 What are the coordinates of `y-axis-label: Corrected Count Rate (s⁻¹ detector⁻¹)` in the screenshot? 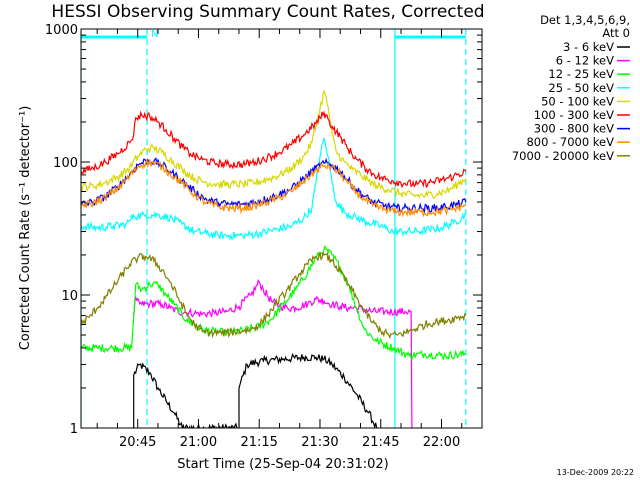 It's located at (25, 228).